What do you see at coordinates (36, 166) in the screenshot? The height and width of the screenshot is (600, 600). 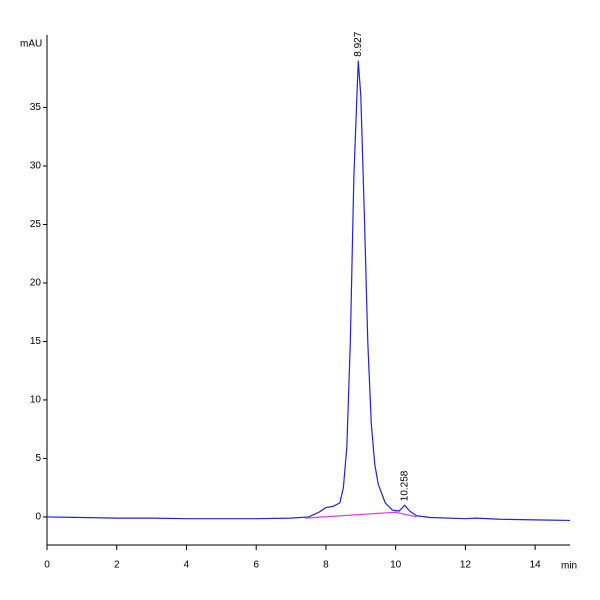 I see `y-tick-label: 30` at bounding box center [36, 166].